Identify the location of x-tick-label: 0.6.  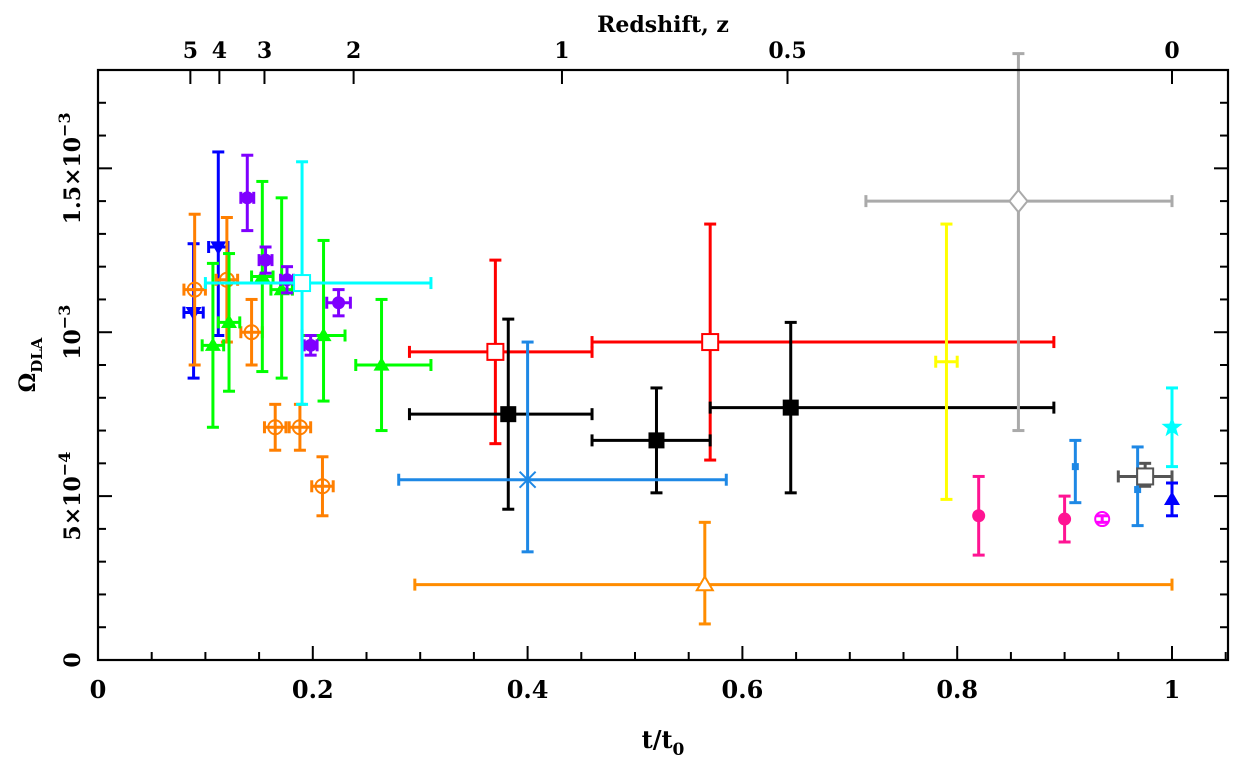
(743, 689).